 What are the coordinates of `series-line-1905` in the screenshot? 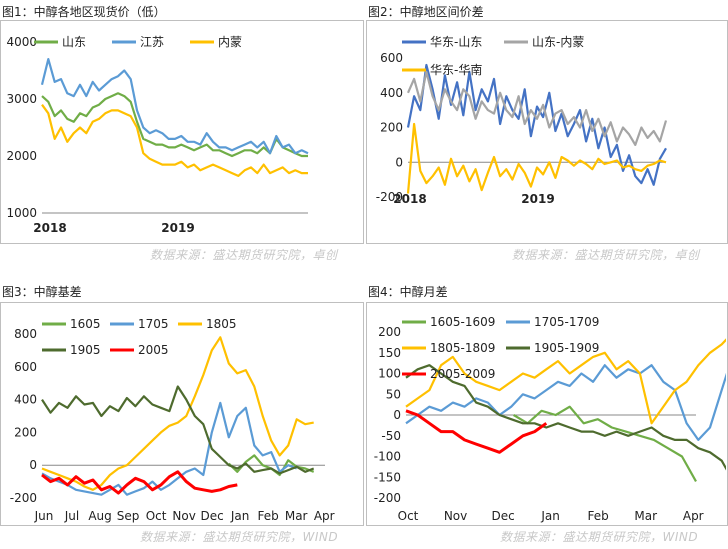 It's located at (178, 430).